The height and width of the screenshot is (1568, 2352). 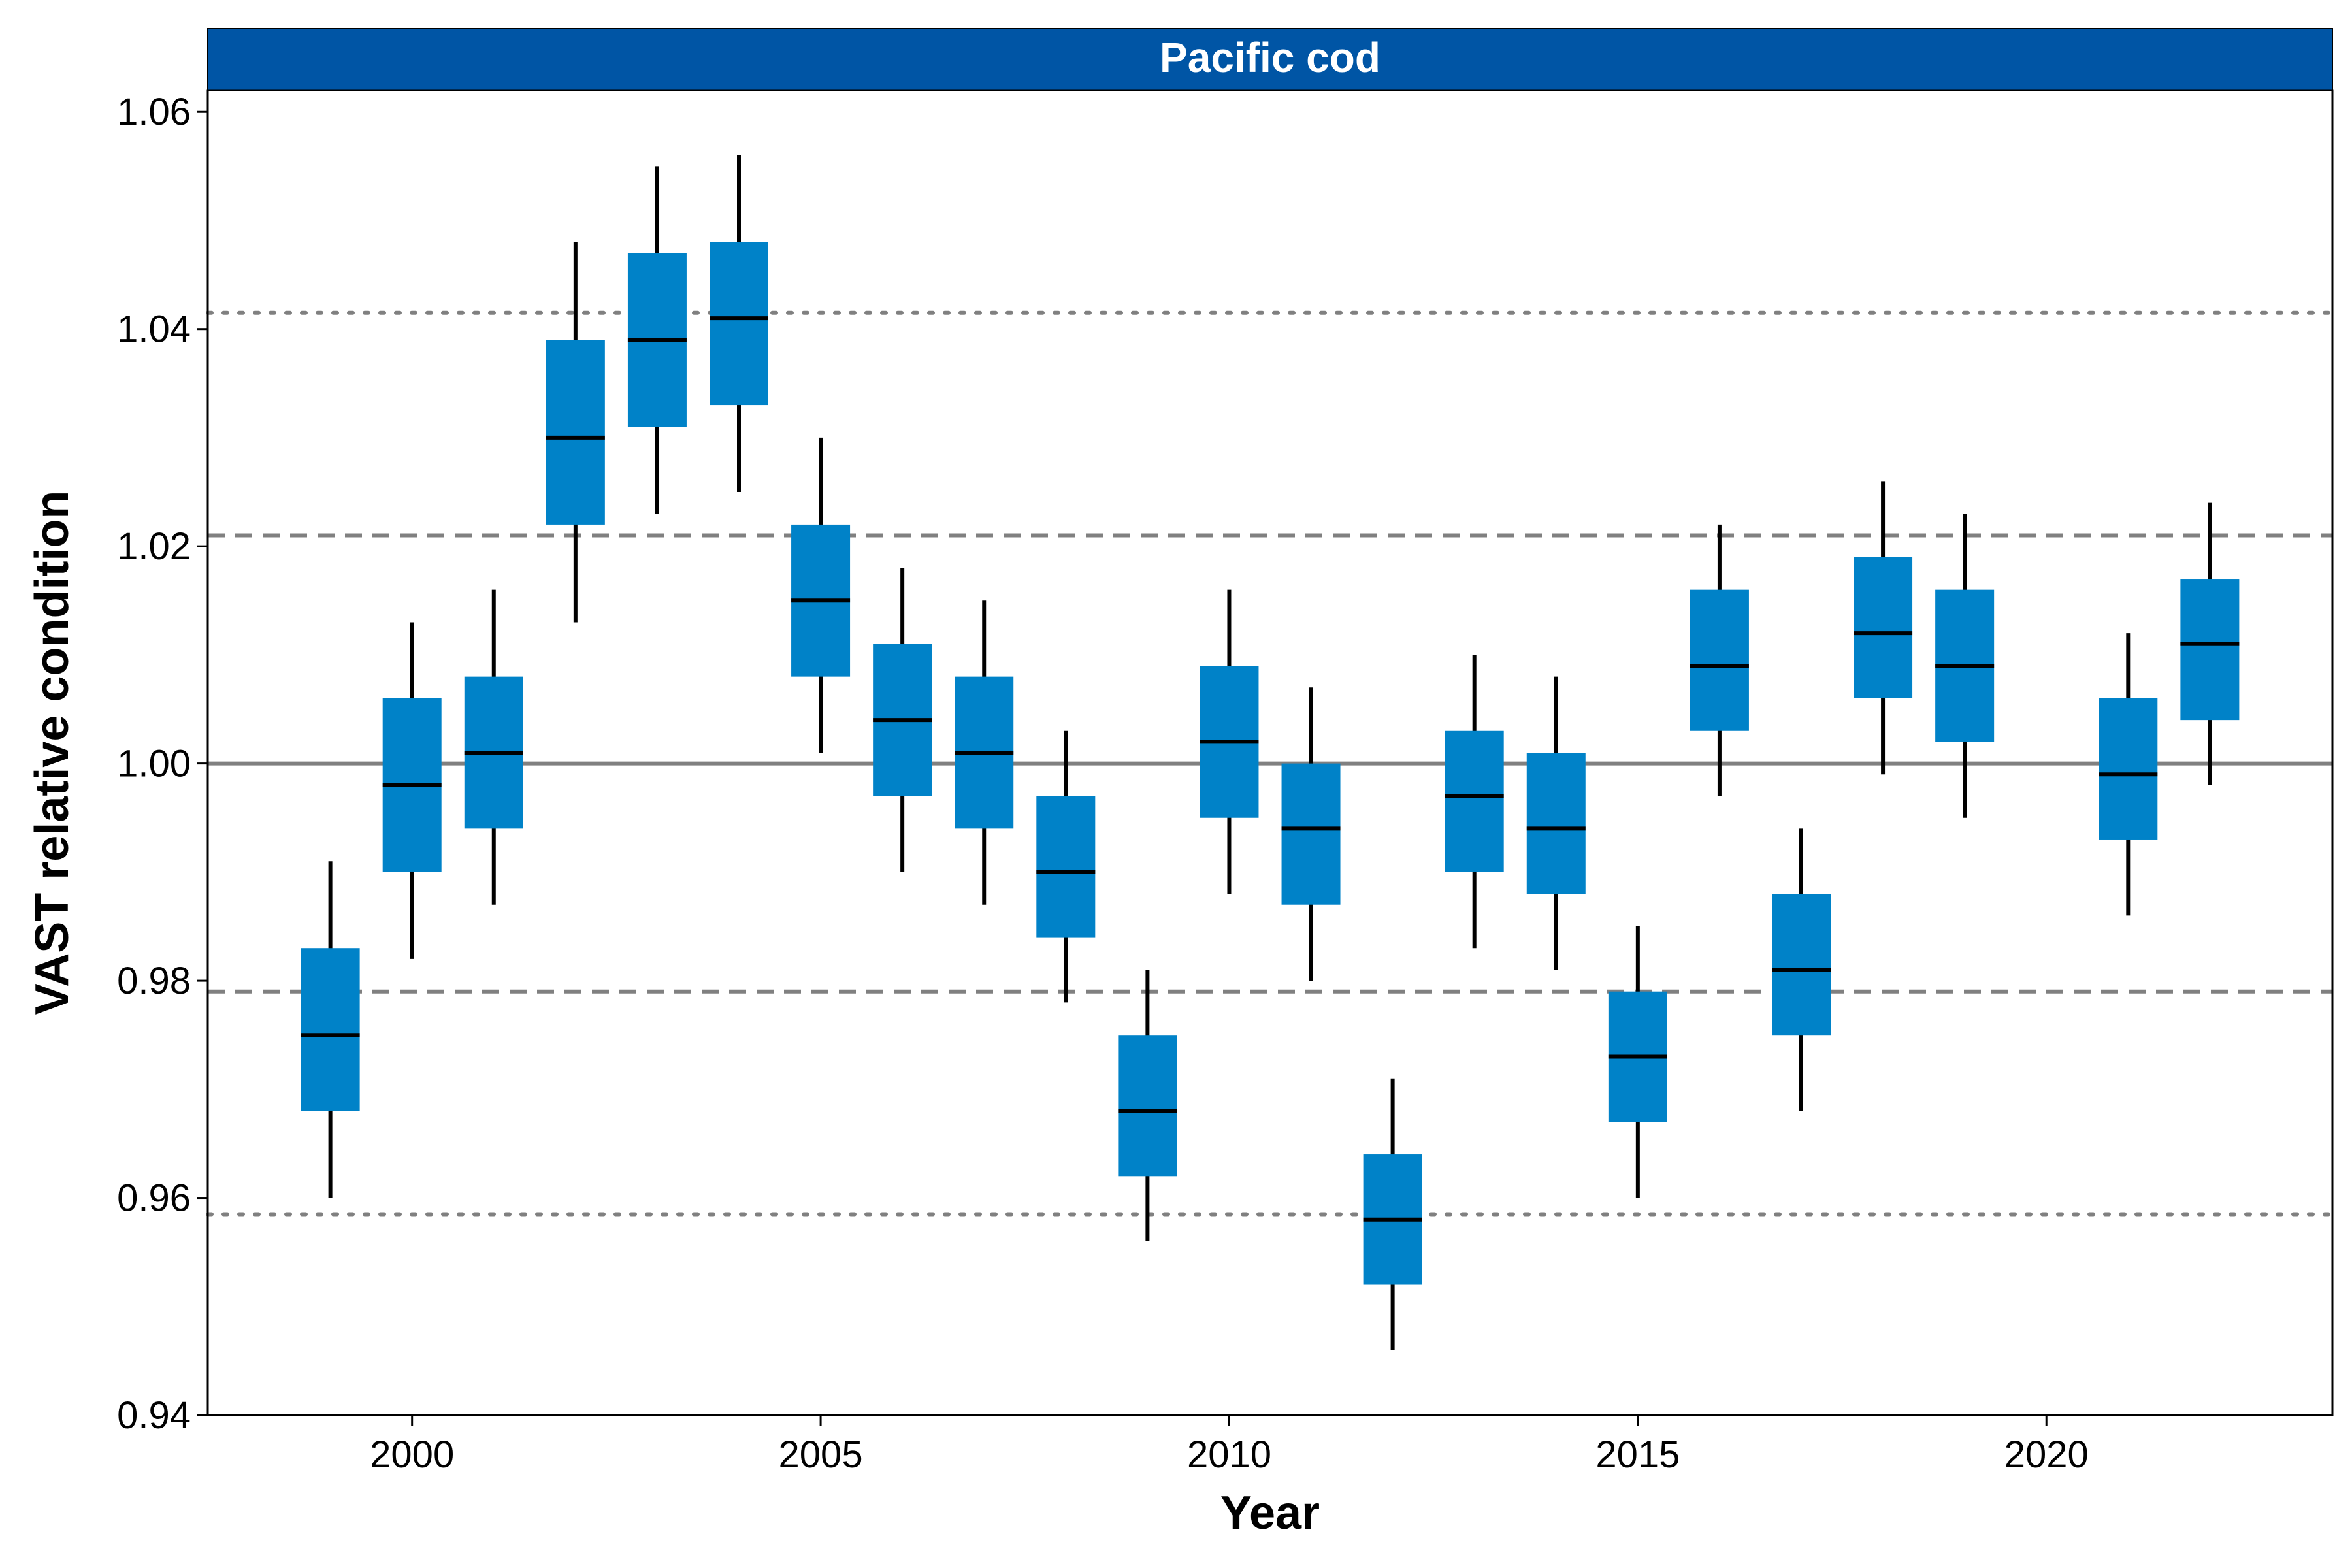 I want to click on chart-title: Pacific cod, so click(x=1270, y=57).